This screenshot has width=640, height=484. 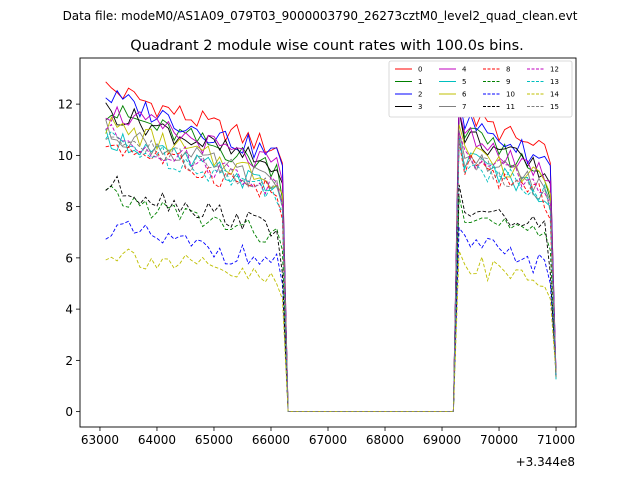 What do you see at coordinates (214, 440) in the screenshot?
I see `x-tick-label: 65000` at bounding box center [214, 440].